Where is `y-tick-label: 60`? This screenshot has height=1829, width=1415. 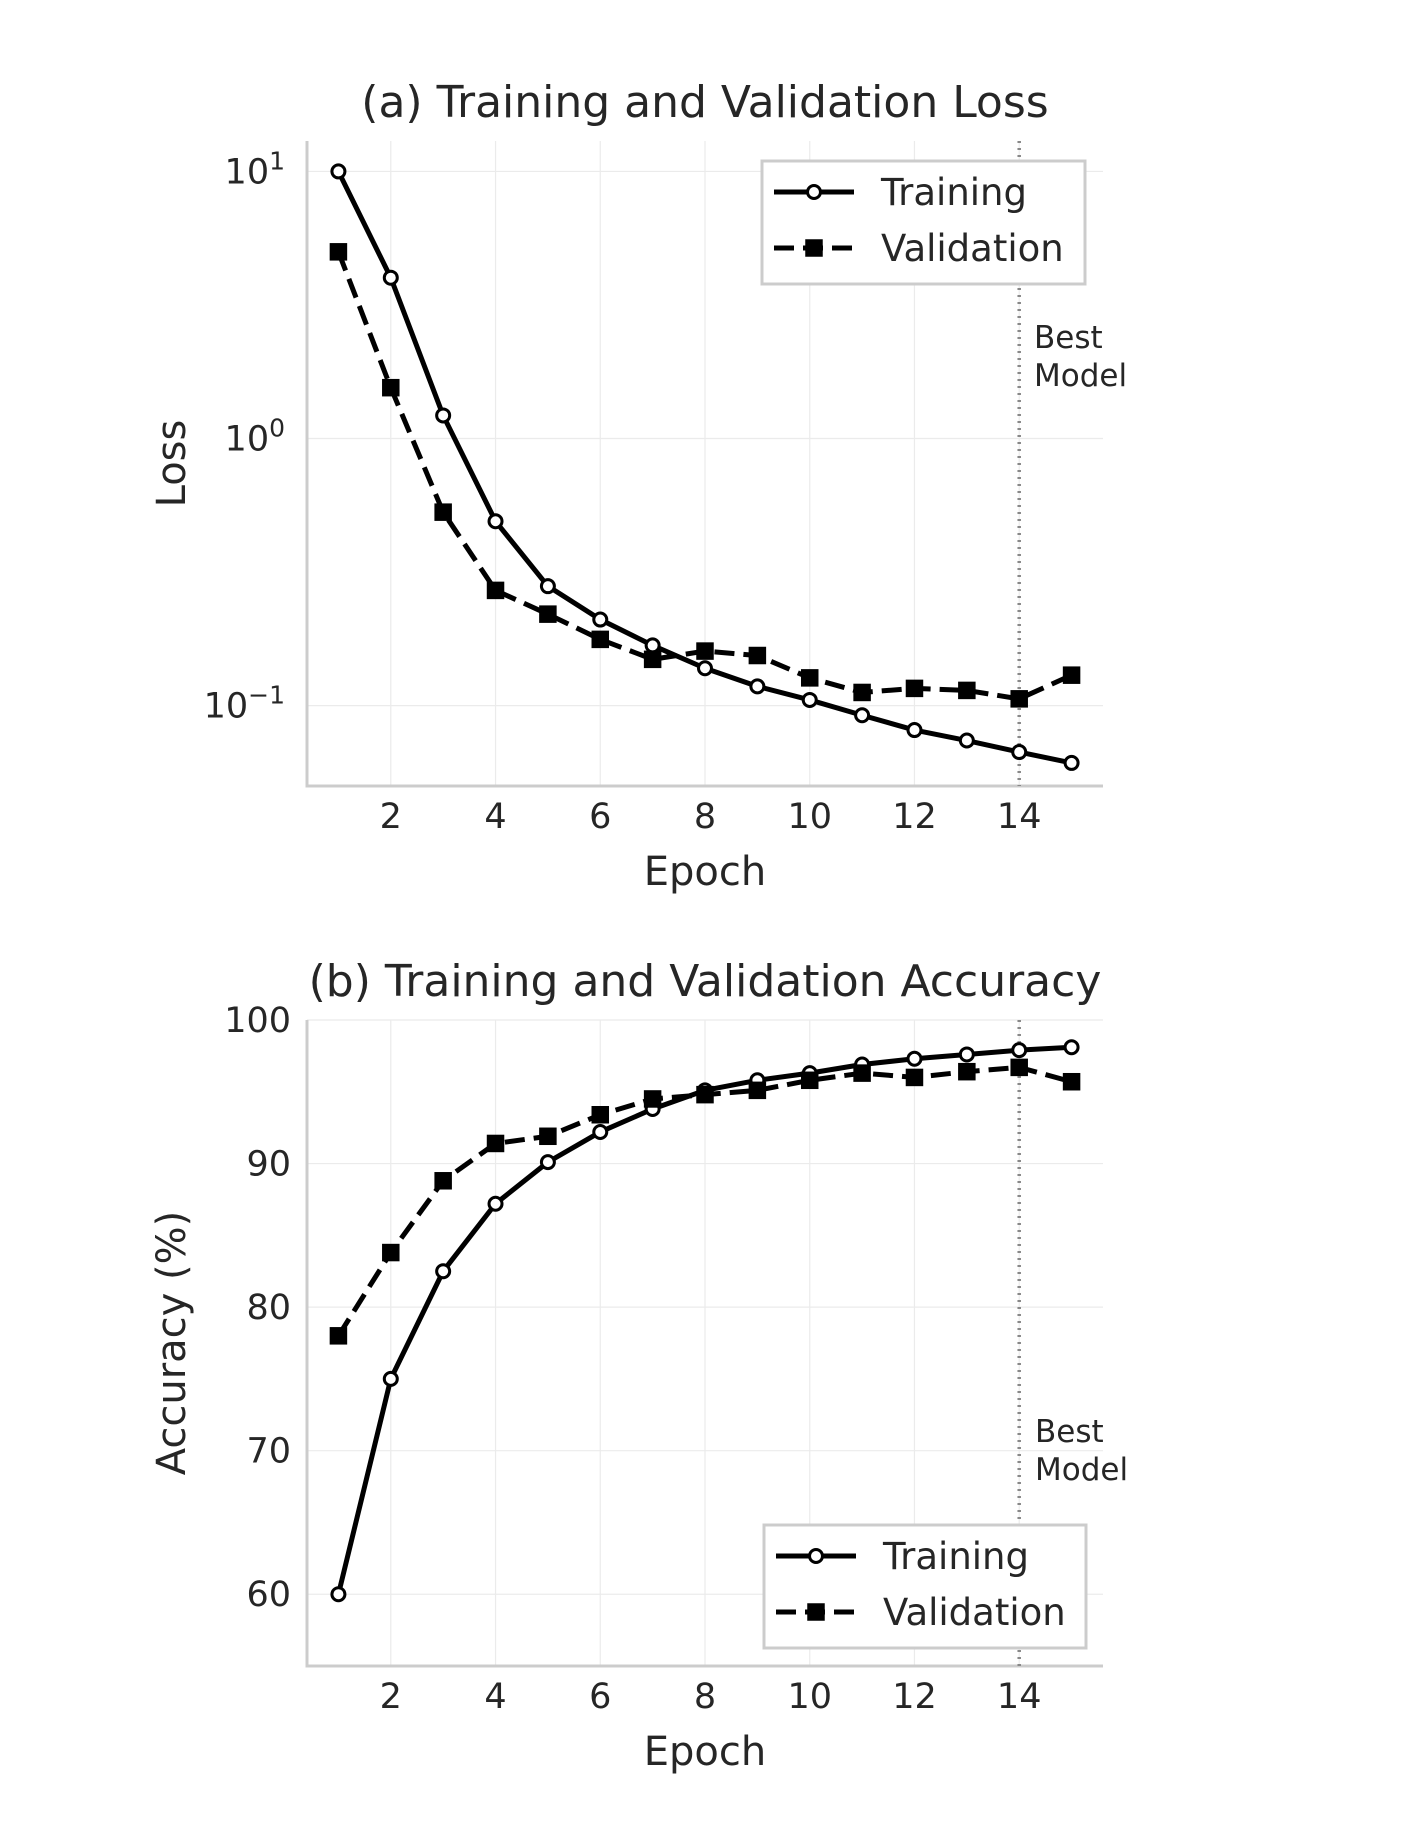
y-tick-label: 60 is located at coordinates (268, 1595).